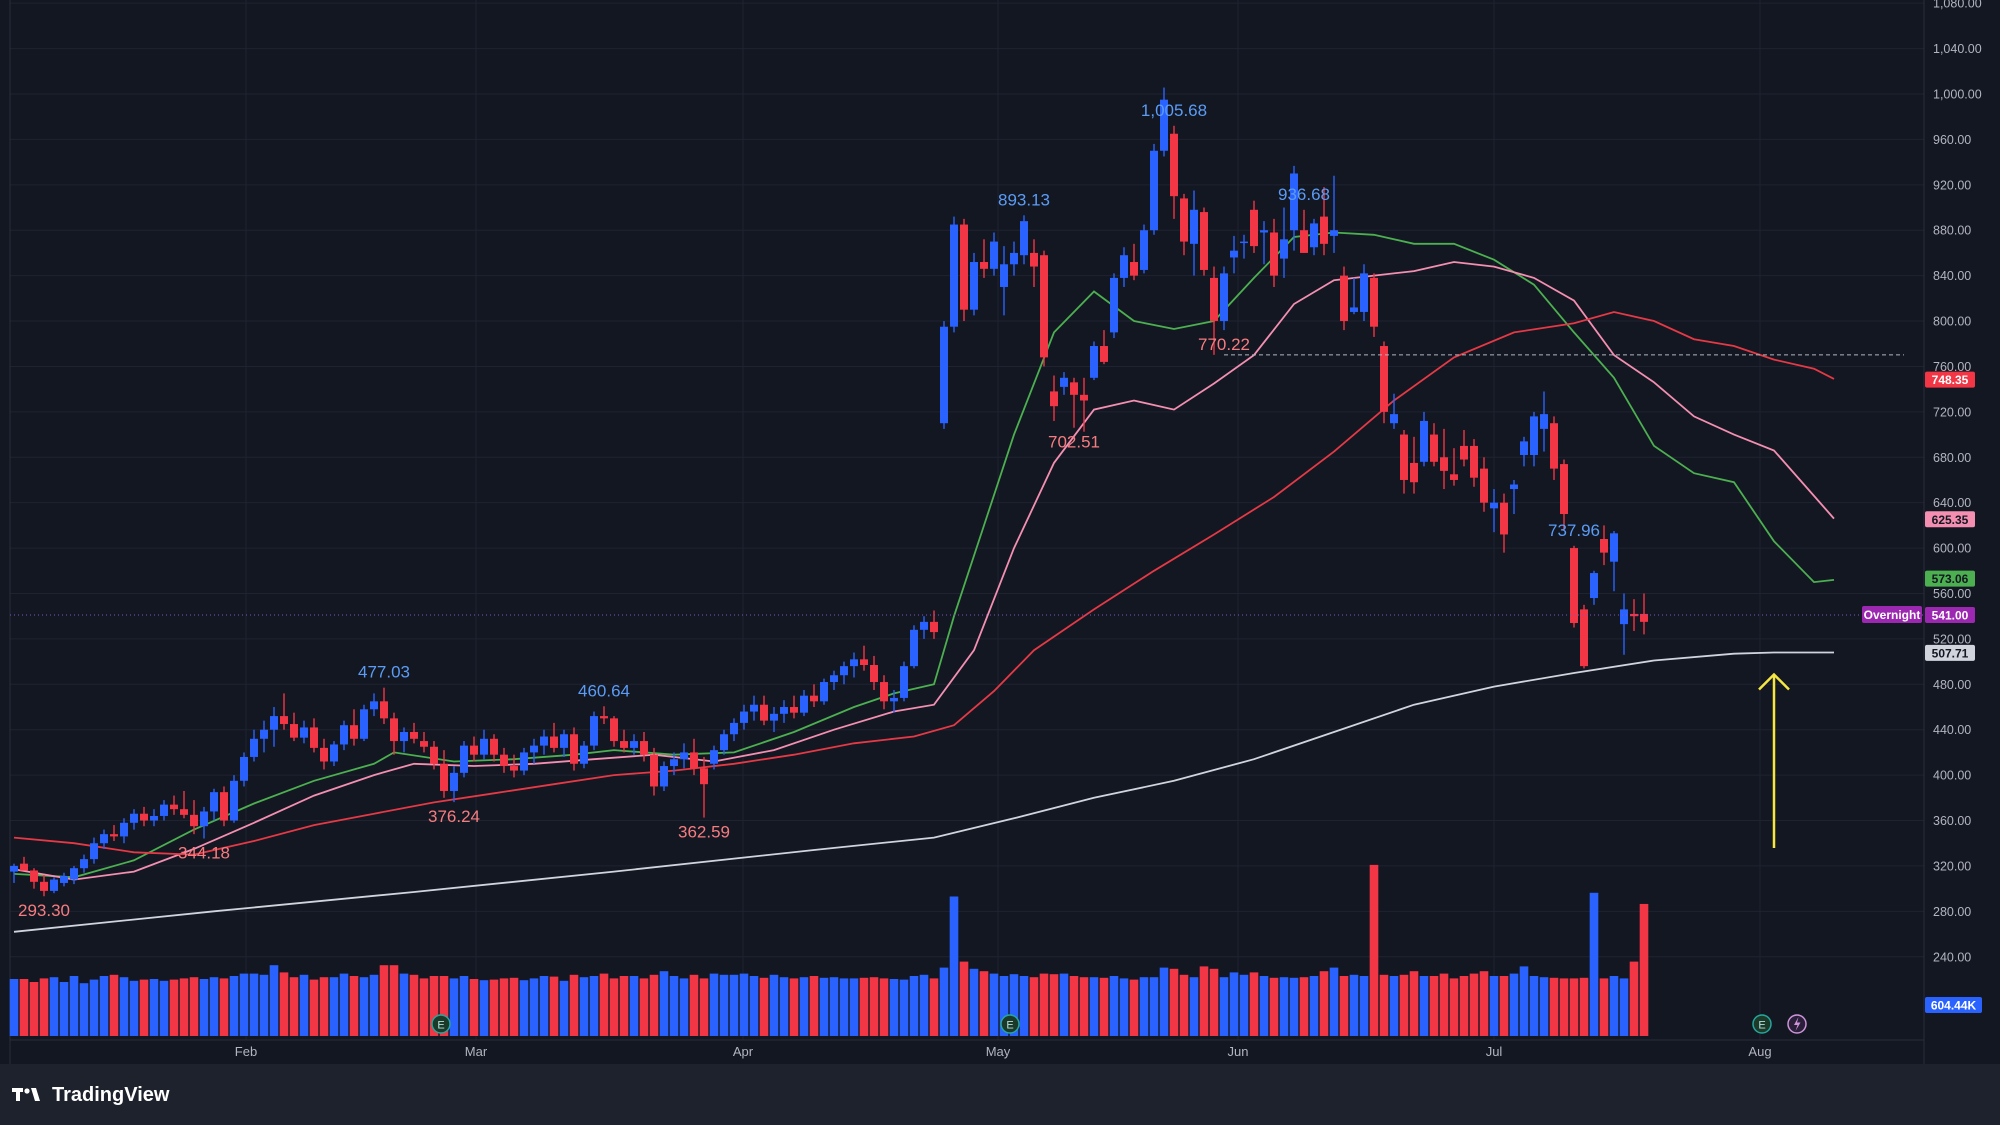 Image resolution: width=2000 pixels, height=1125 pixels. Describe the element at coordinates (246, 1051) in the screenshot. I see `x-tick-label: Feb` at that location.